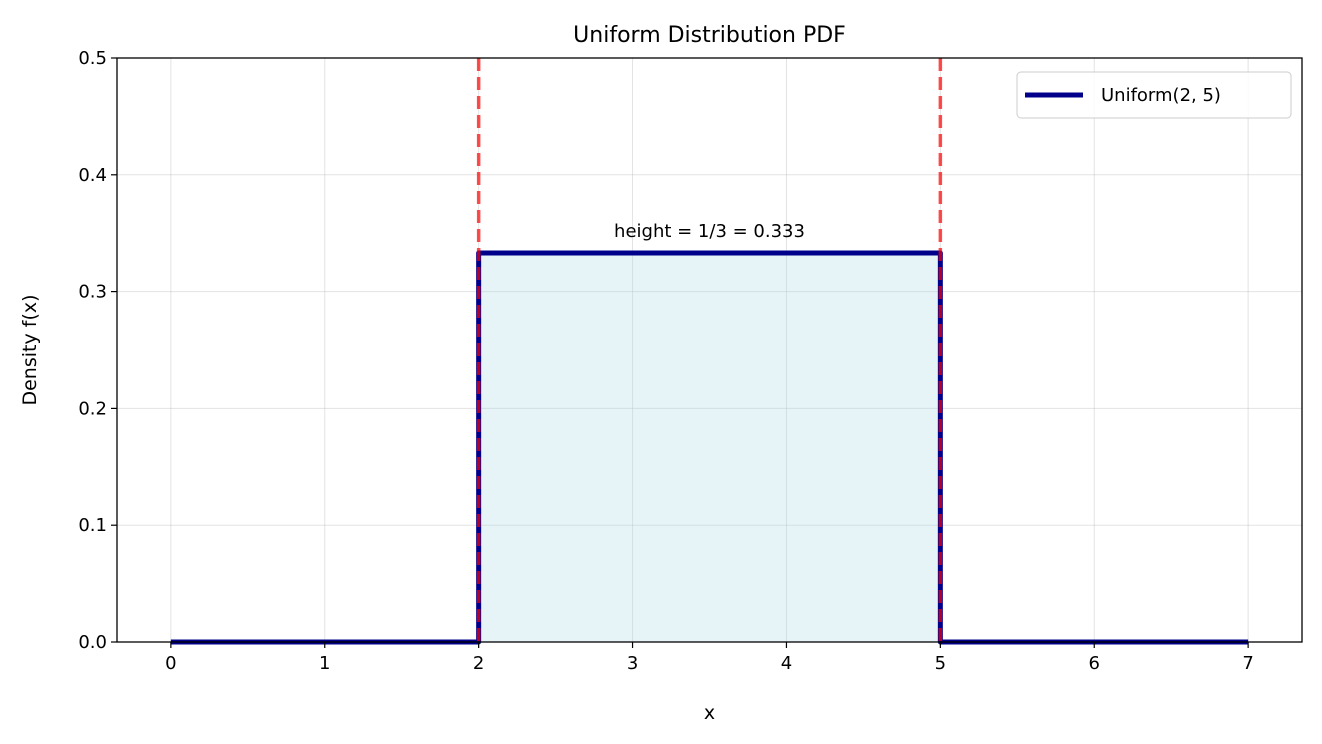  What do you see at coordinates (709, 231) in the screenshot?
I see `height-annotation: height = 1/3 = 0.333` at bounding box center [709, 231].